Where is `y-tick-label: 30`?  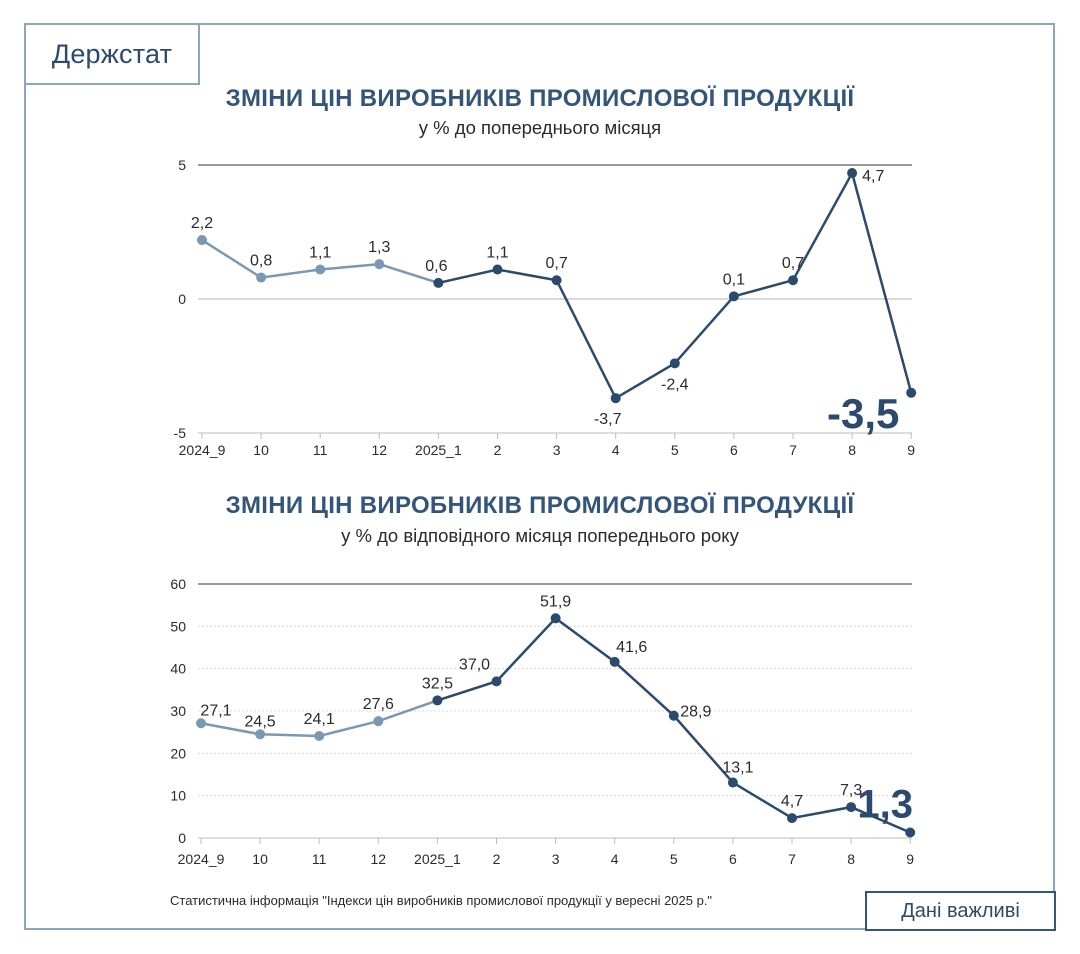
y-tick-label: 30 is located at coordinates (178, 711).